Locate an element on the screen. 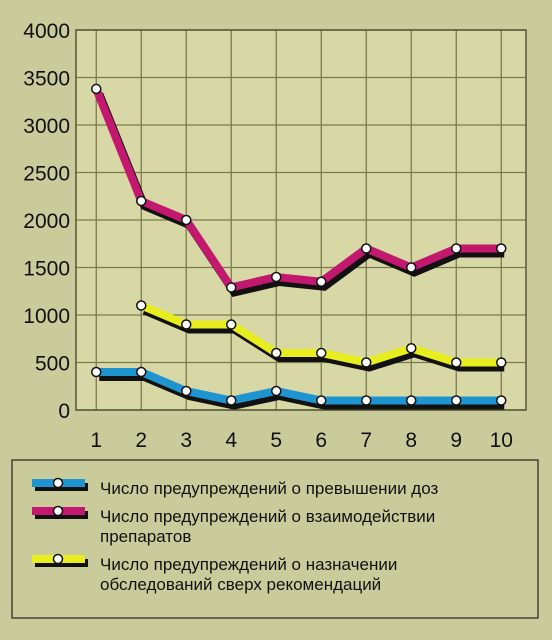  x-tick-label: 3 is located at coordinates (186, 440).